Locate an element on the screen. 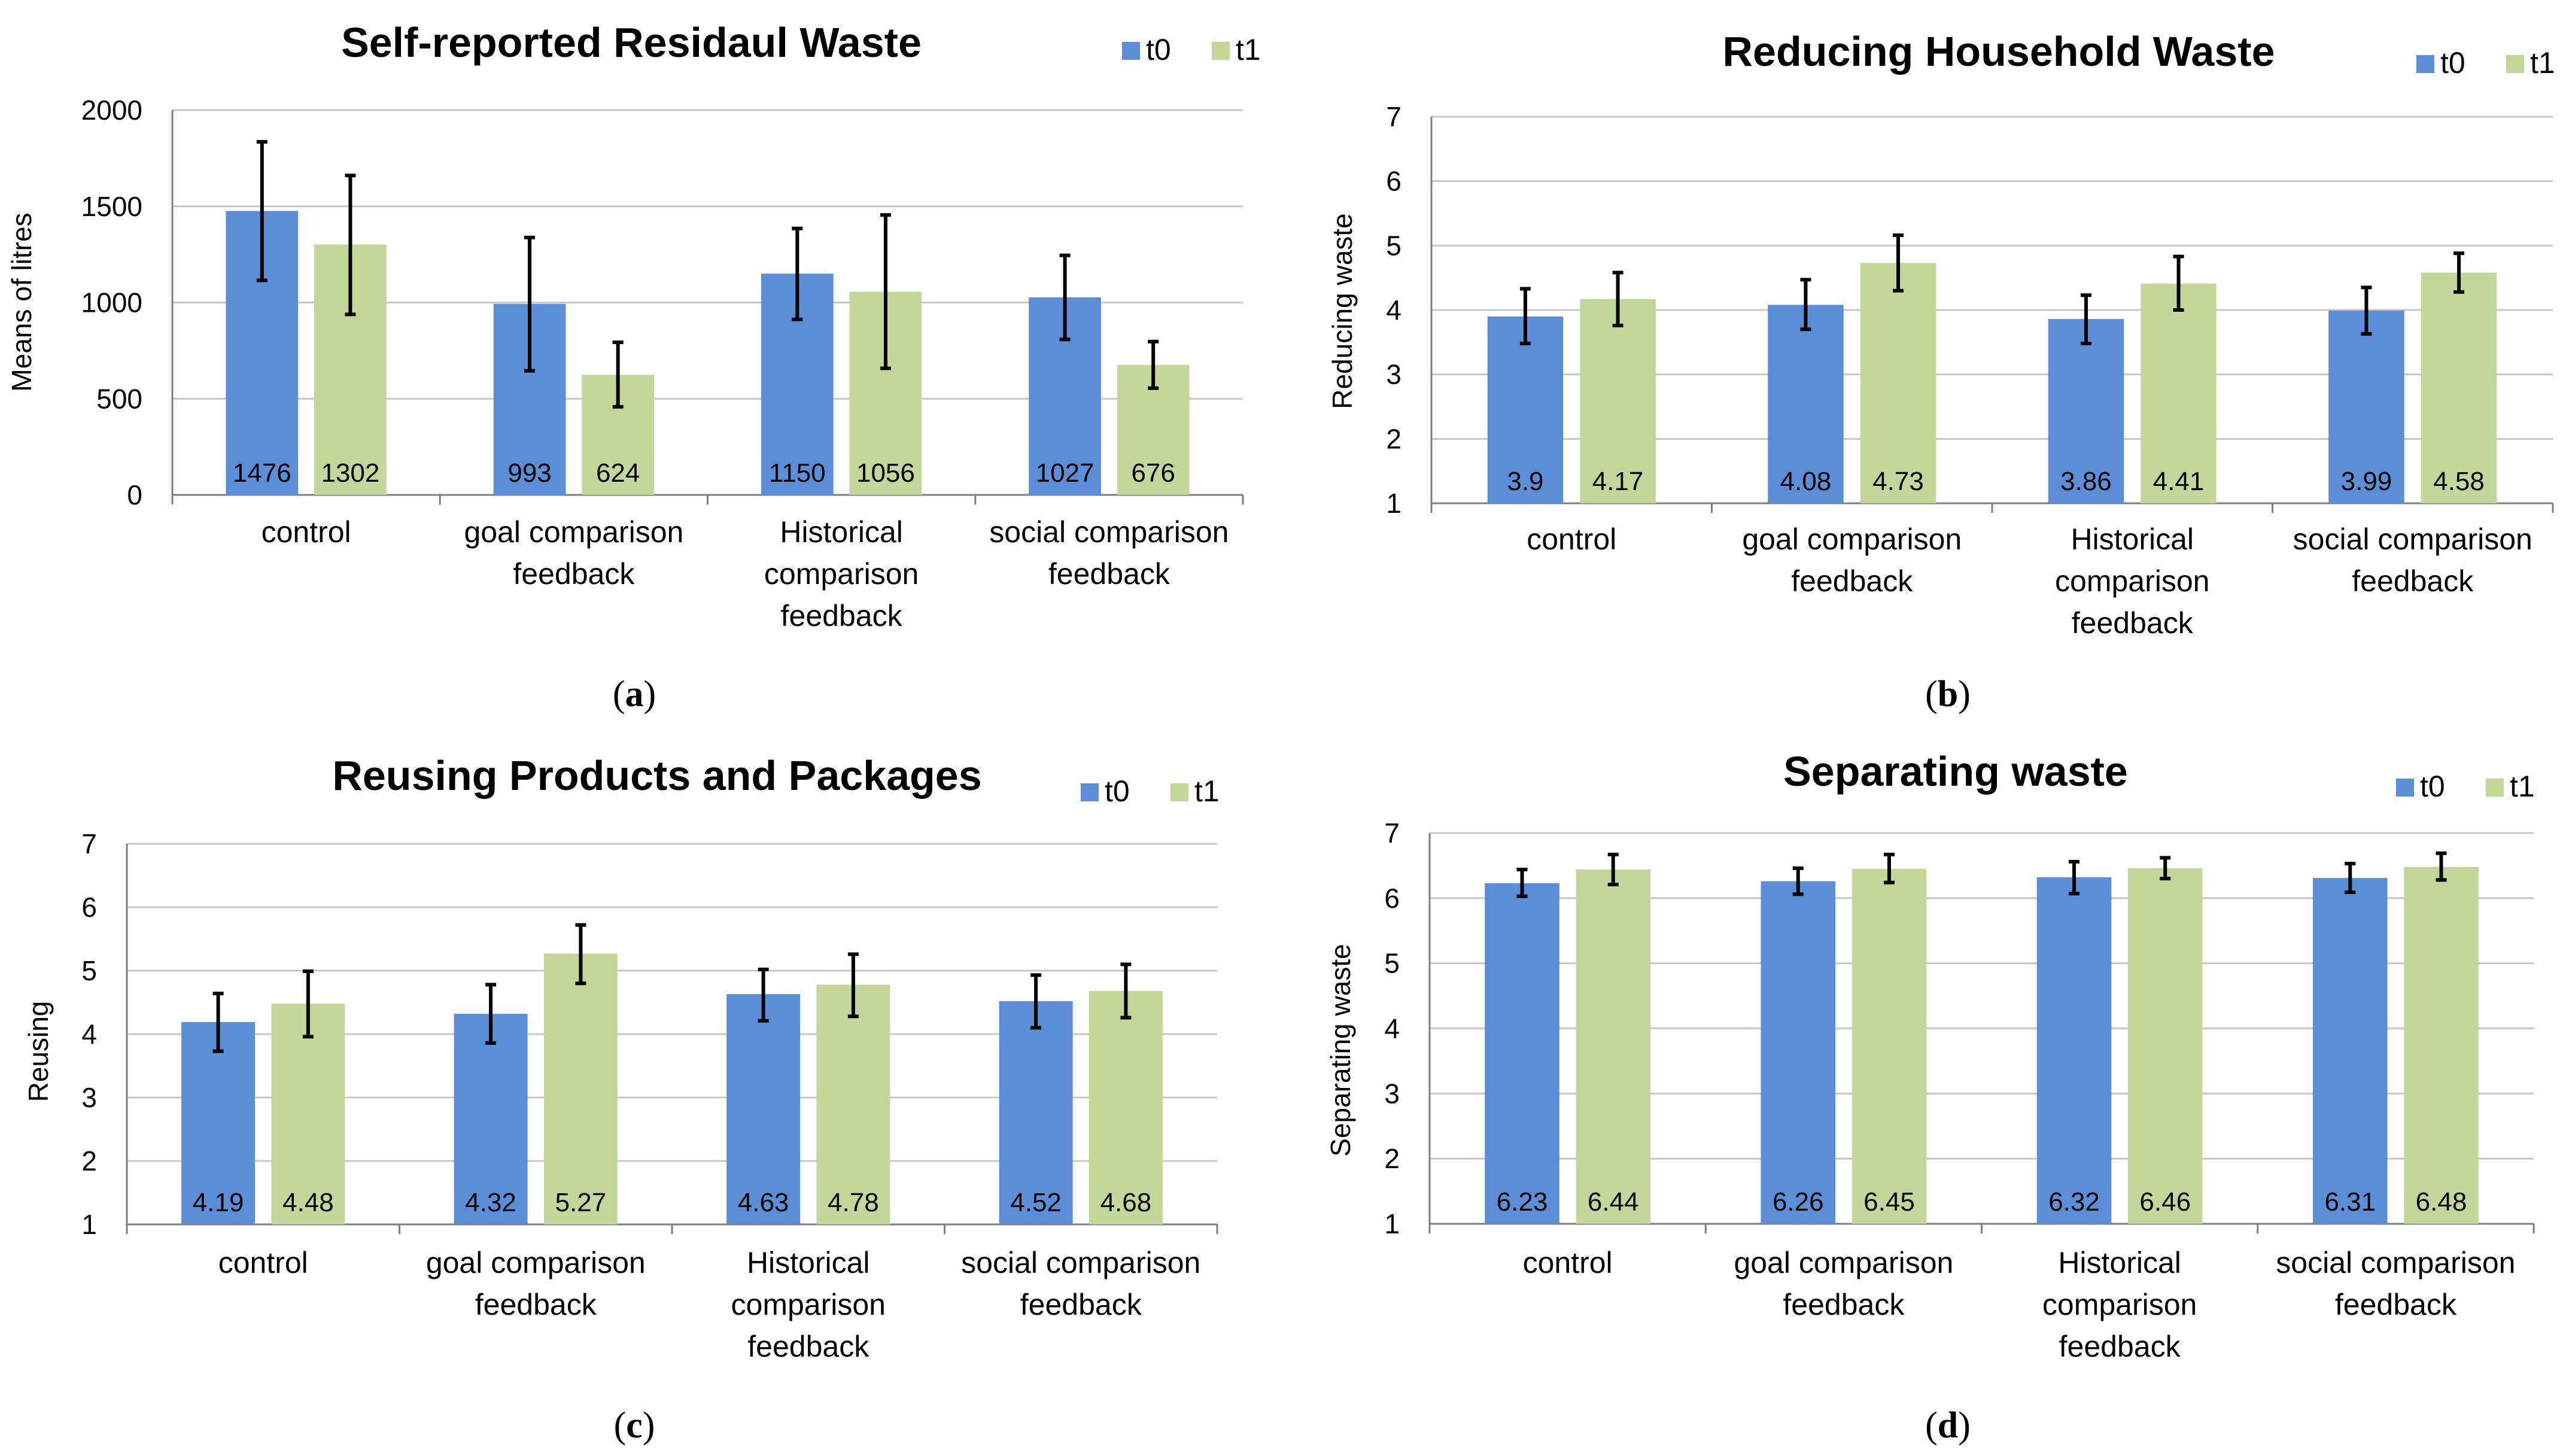 The image size is (2566, 1456). data-label: 4.08 is located at coordinates (1806, 481).